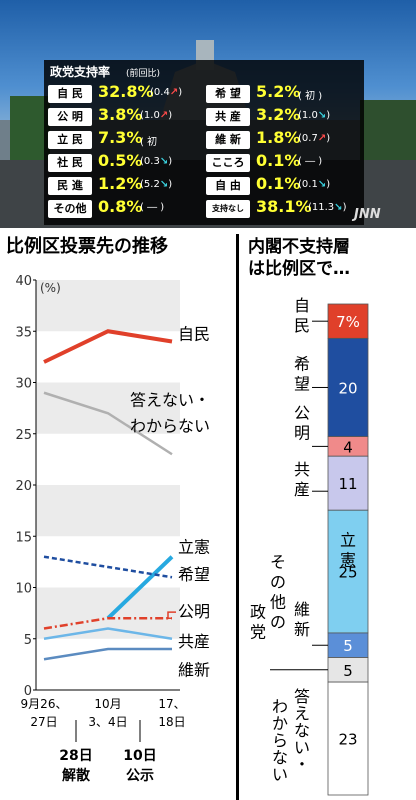  Describe the element at coordinates (23, 537) in the screenshot. I see `y-tick-label: 15` at that location.